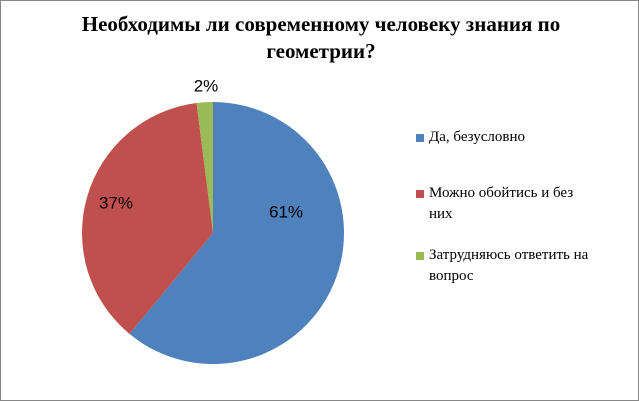 This screenshot has width=639, height=401. I want to click on data-label: 37%, so click(116, 202).